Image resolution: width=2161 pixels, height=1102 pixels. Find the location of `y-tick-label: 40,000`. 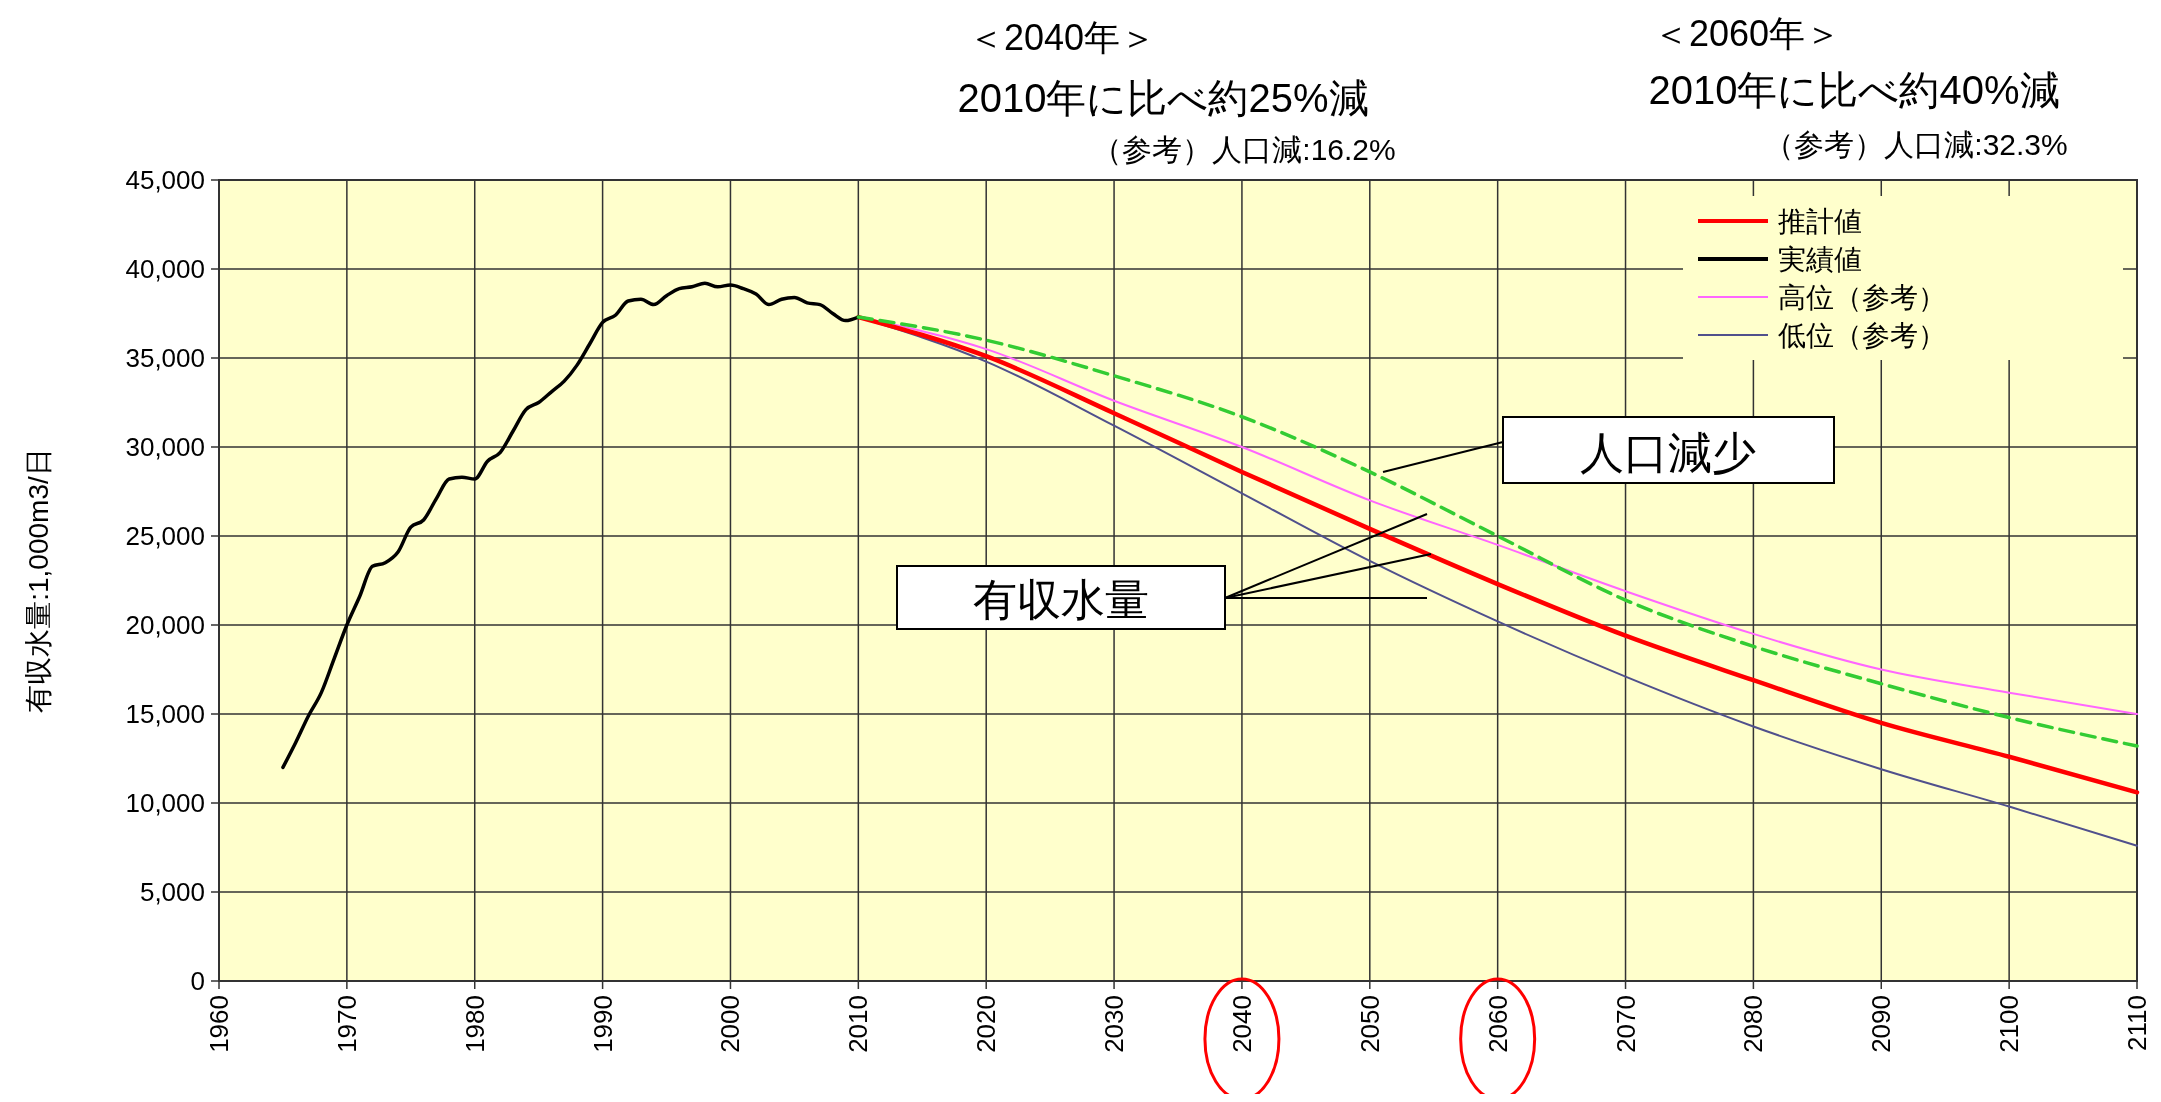

y-tick-label: 40,000 is located at coordinates (165, 269).